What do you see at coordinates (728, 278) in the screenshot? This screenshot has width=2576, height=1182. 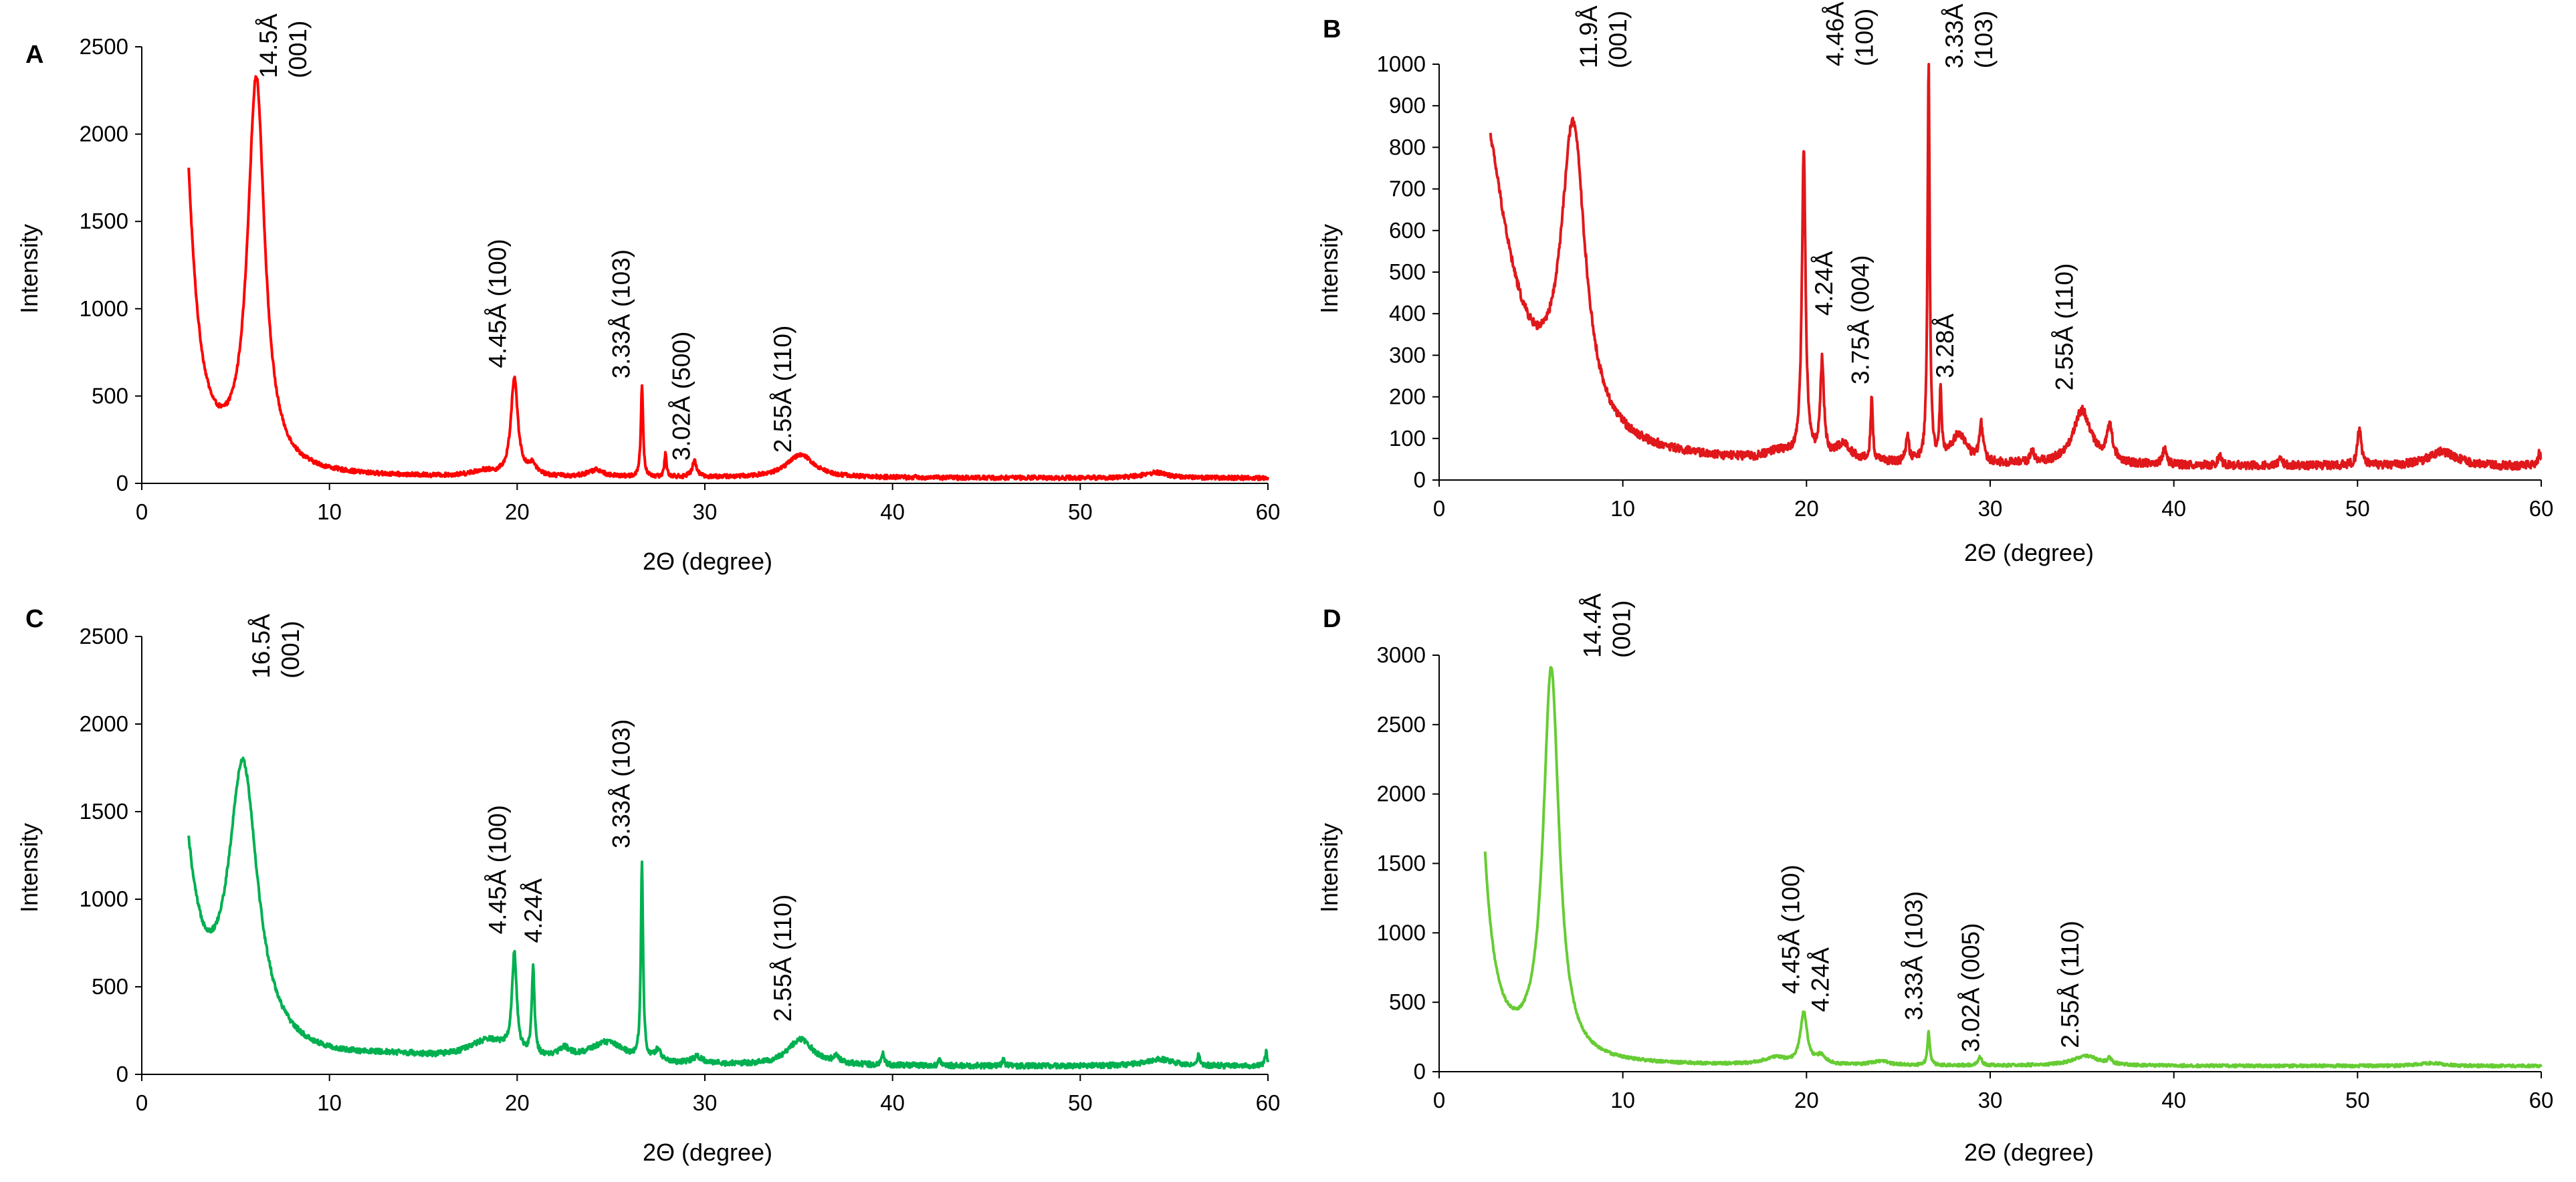 I see `panel-a-series-line` at bounding box center [728, 278].